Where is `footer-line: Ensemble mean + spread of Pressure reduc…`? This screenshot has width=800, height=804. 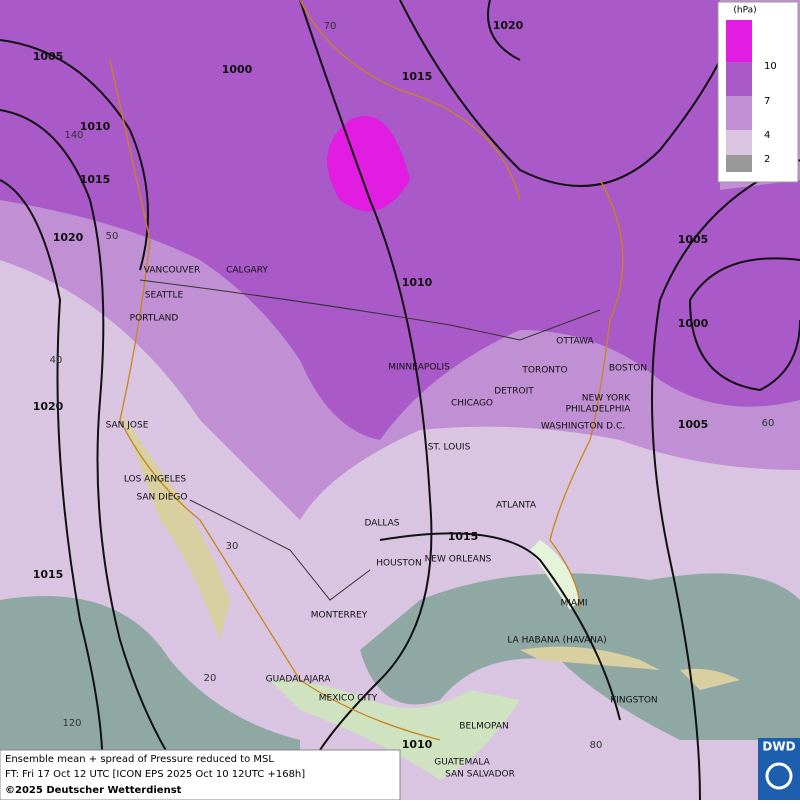
footer-line: Ensemble mean + spread of Pressure reduc… is located at coordinates (139, 759).